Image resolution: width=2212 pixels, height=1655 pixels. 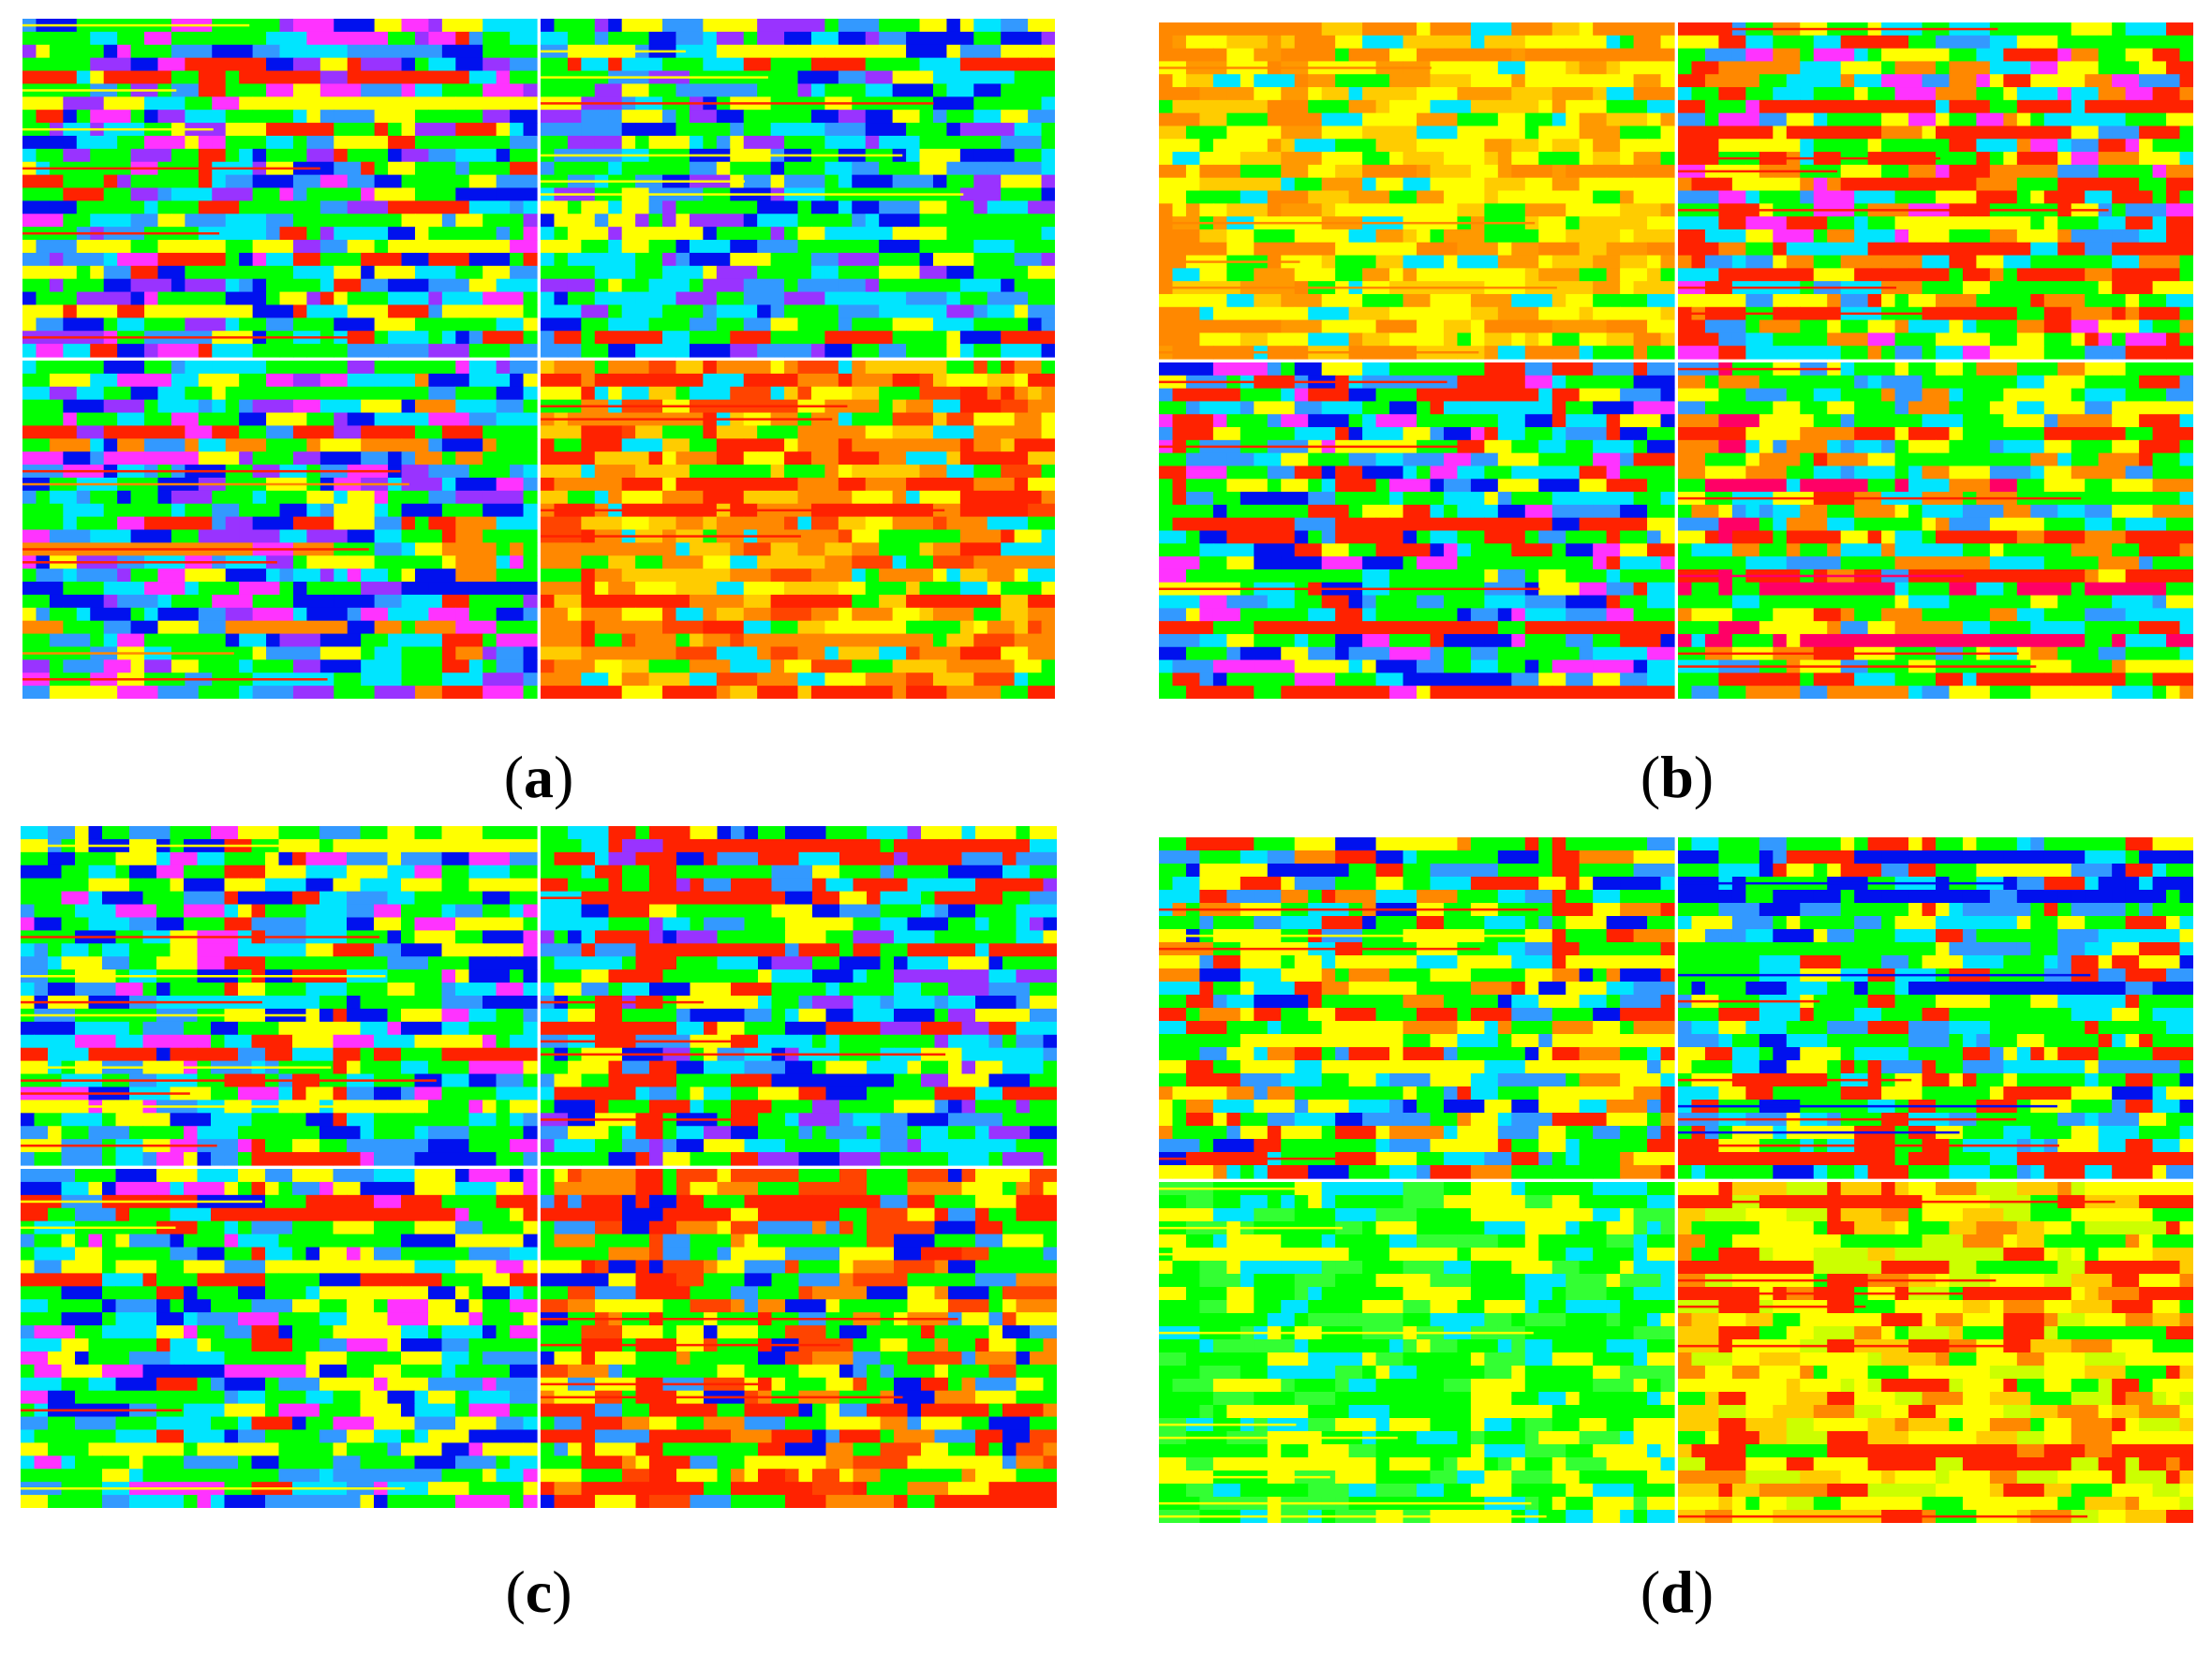 What do you see at coordinates (200, 937) in the screenshot?
I see `heatmap-row-line` at bounding box center [200, 937].